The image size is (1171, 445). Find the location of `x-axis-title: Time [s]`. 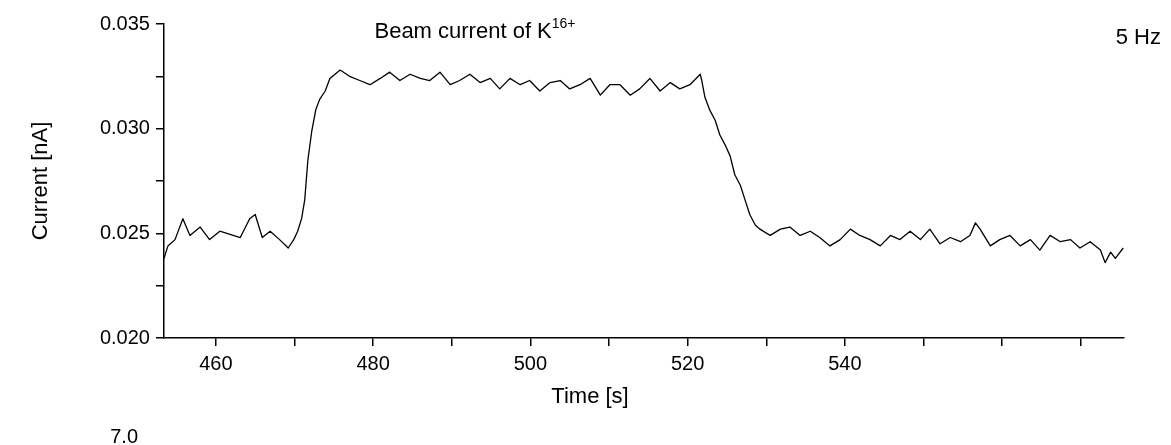

x-axis-title: Time [s] is located at coordinates (590, 395).